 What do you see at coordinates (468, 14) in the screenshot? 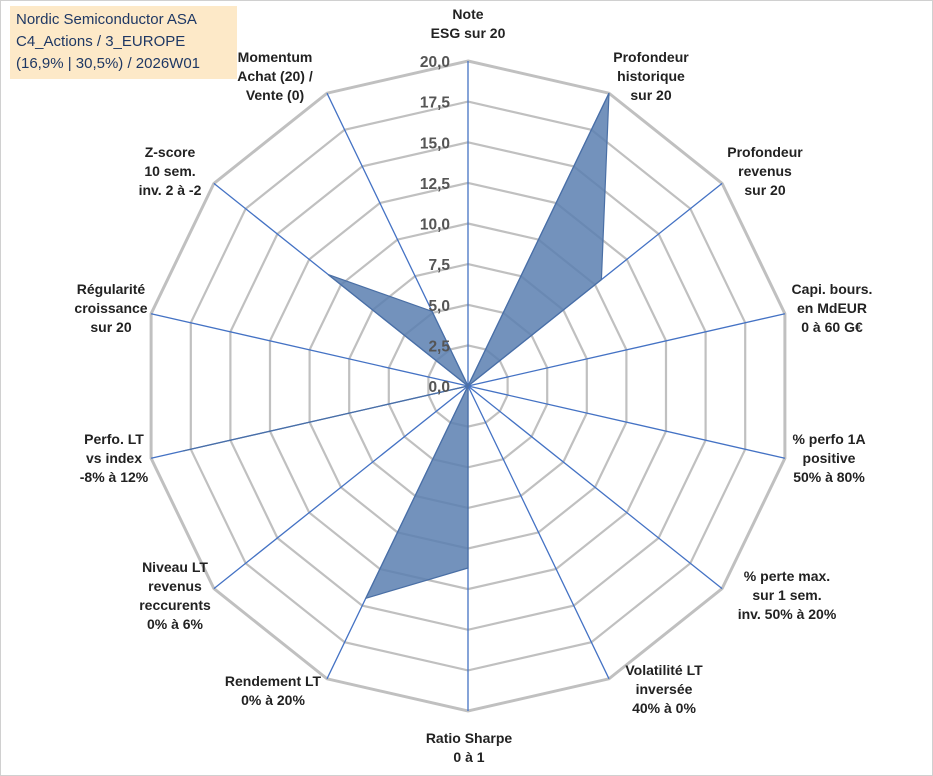
I see `axis-label-line: Note` at bounding box center [468, 14].